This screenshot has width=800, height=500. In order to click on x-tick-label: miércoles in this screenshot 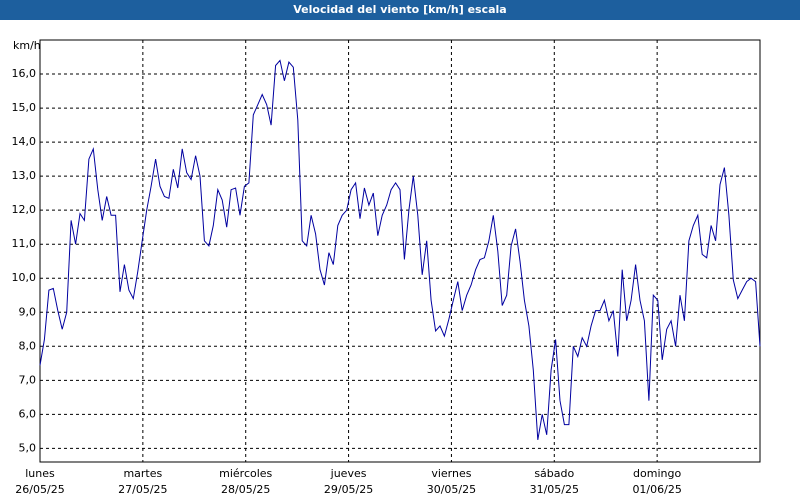, I will do `click(245, 473)`.